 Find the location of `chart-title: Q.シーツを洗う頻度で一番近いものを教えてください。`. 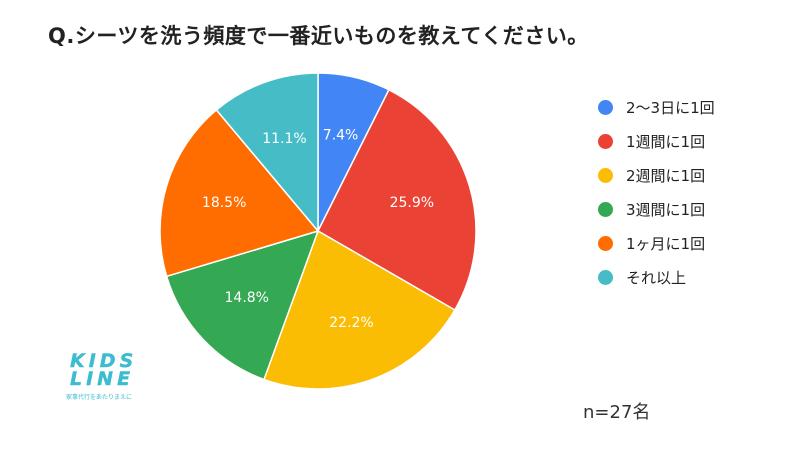

chart-title: Q.シーツを洗う頻度で一番近いものを教えてください。 is located at coordinates (318, 36).